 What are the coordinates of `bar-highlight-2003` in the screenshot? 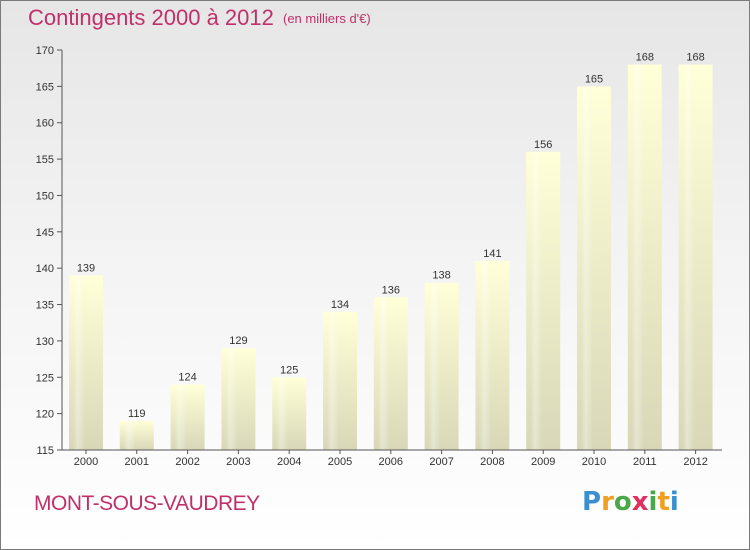 It's located at (231, 399).